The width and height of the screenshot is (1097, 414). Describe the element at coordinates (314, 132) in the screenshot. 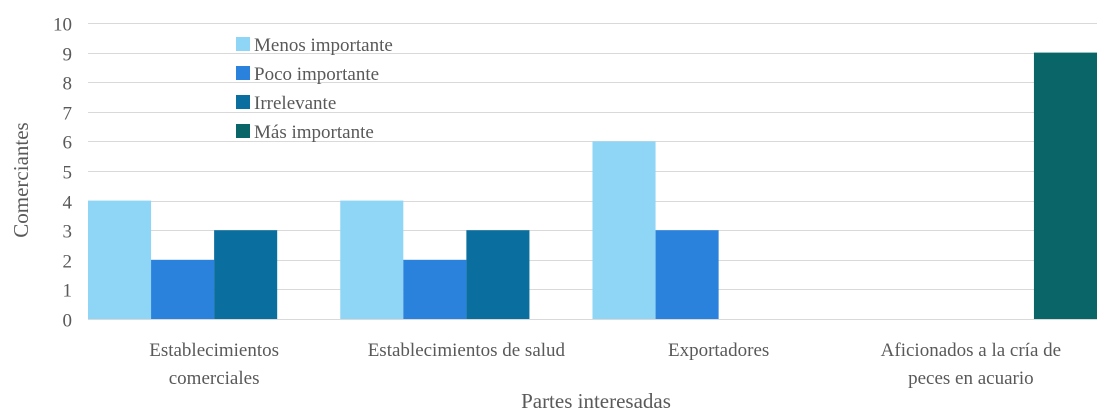

I see `legend-label: Más importante` at that location.